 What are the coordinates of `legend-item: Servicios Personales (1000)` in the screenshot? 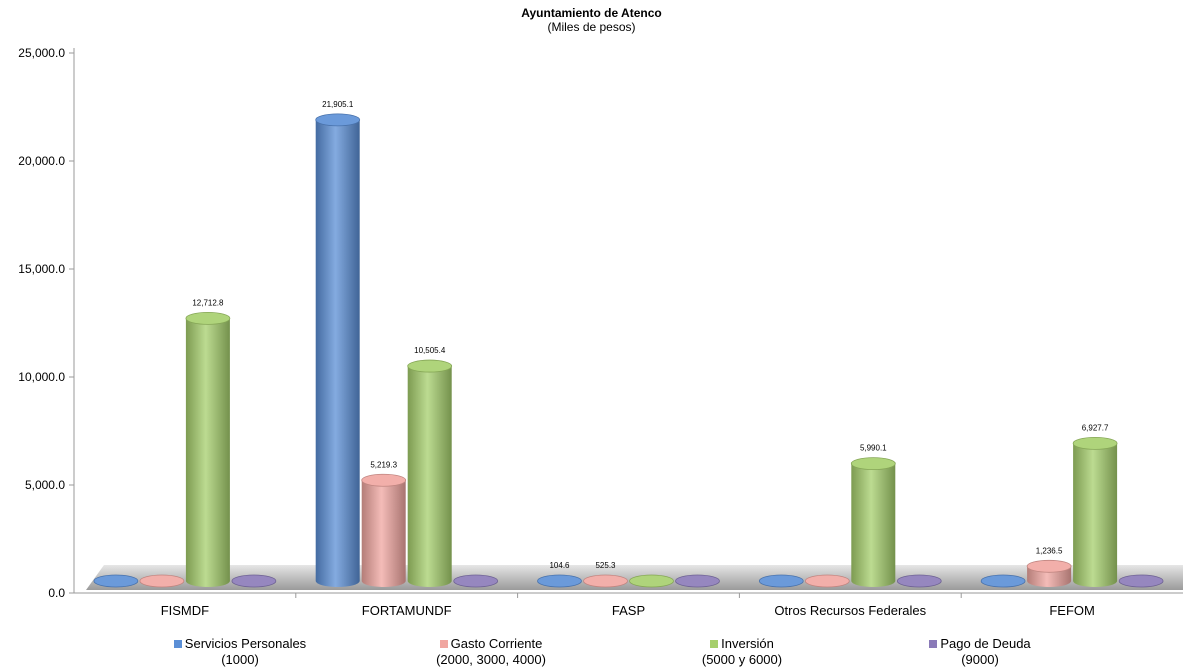 It's located at (240, 652).